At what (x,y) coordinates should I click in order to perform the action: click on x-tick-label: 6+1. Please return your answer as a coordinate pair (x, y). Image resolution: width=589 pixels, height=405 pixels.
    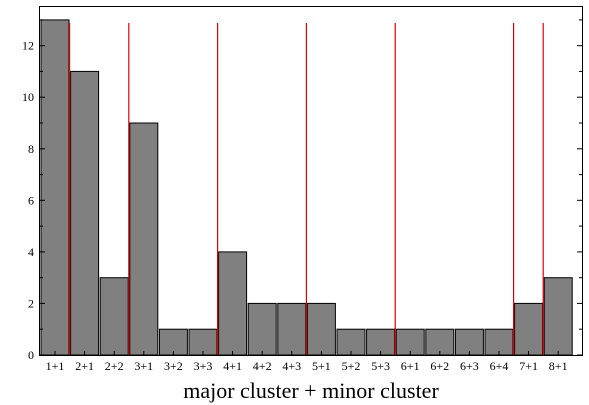
    Looking at the image, I should click on (410, 366).